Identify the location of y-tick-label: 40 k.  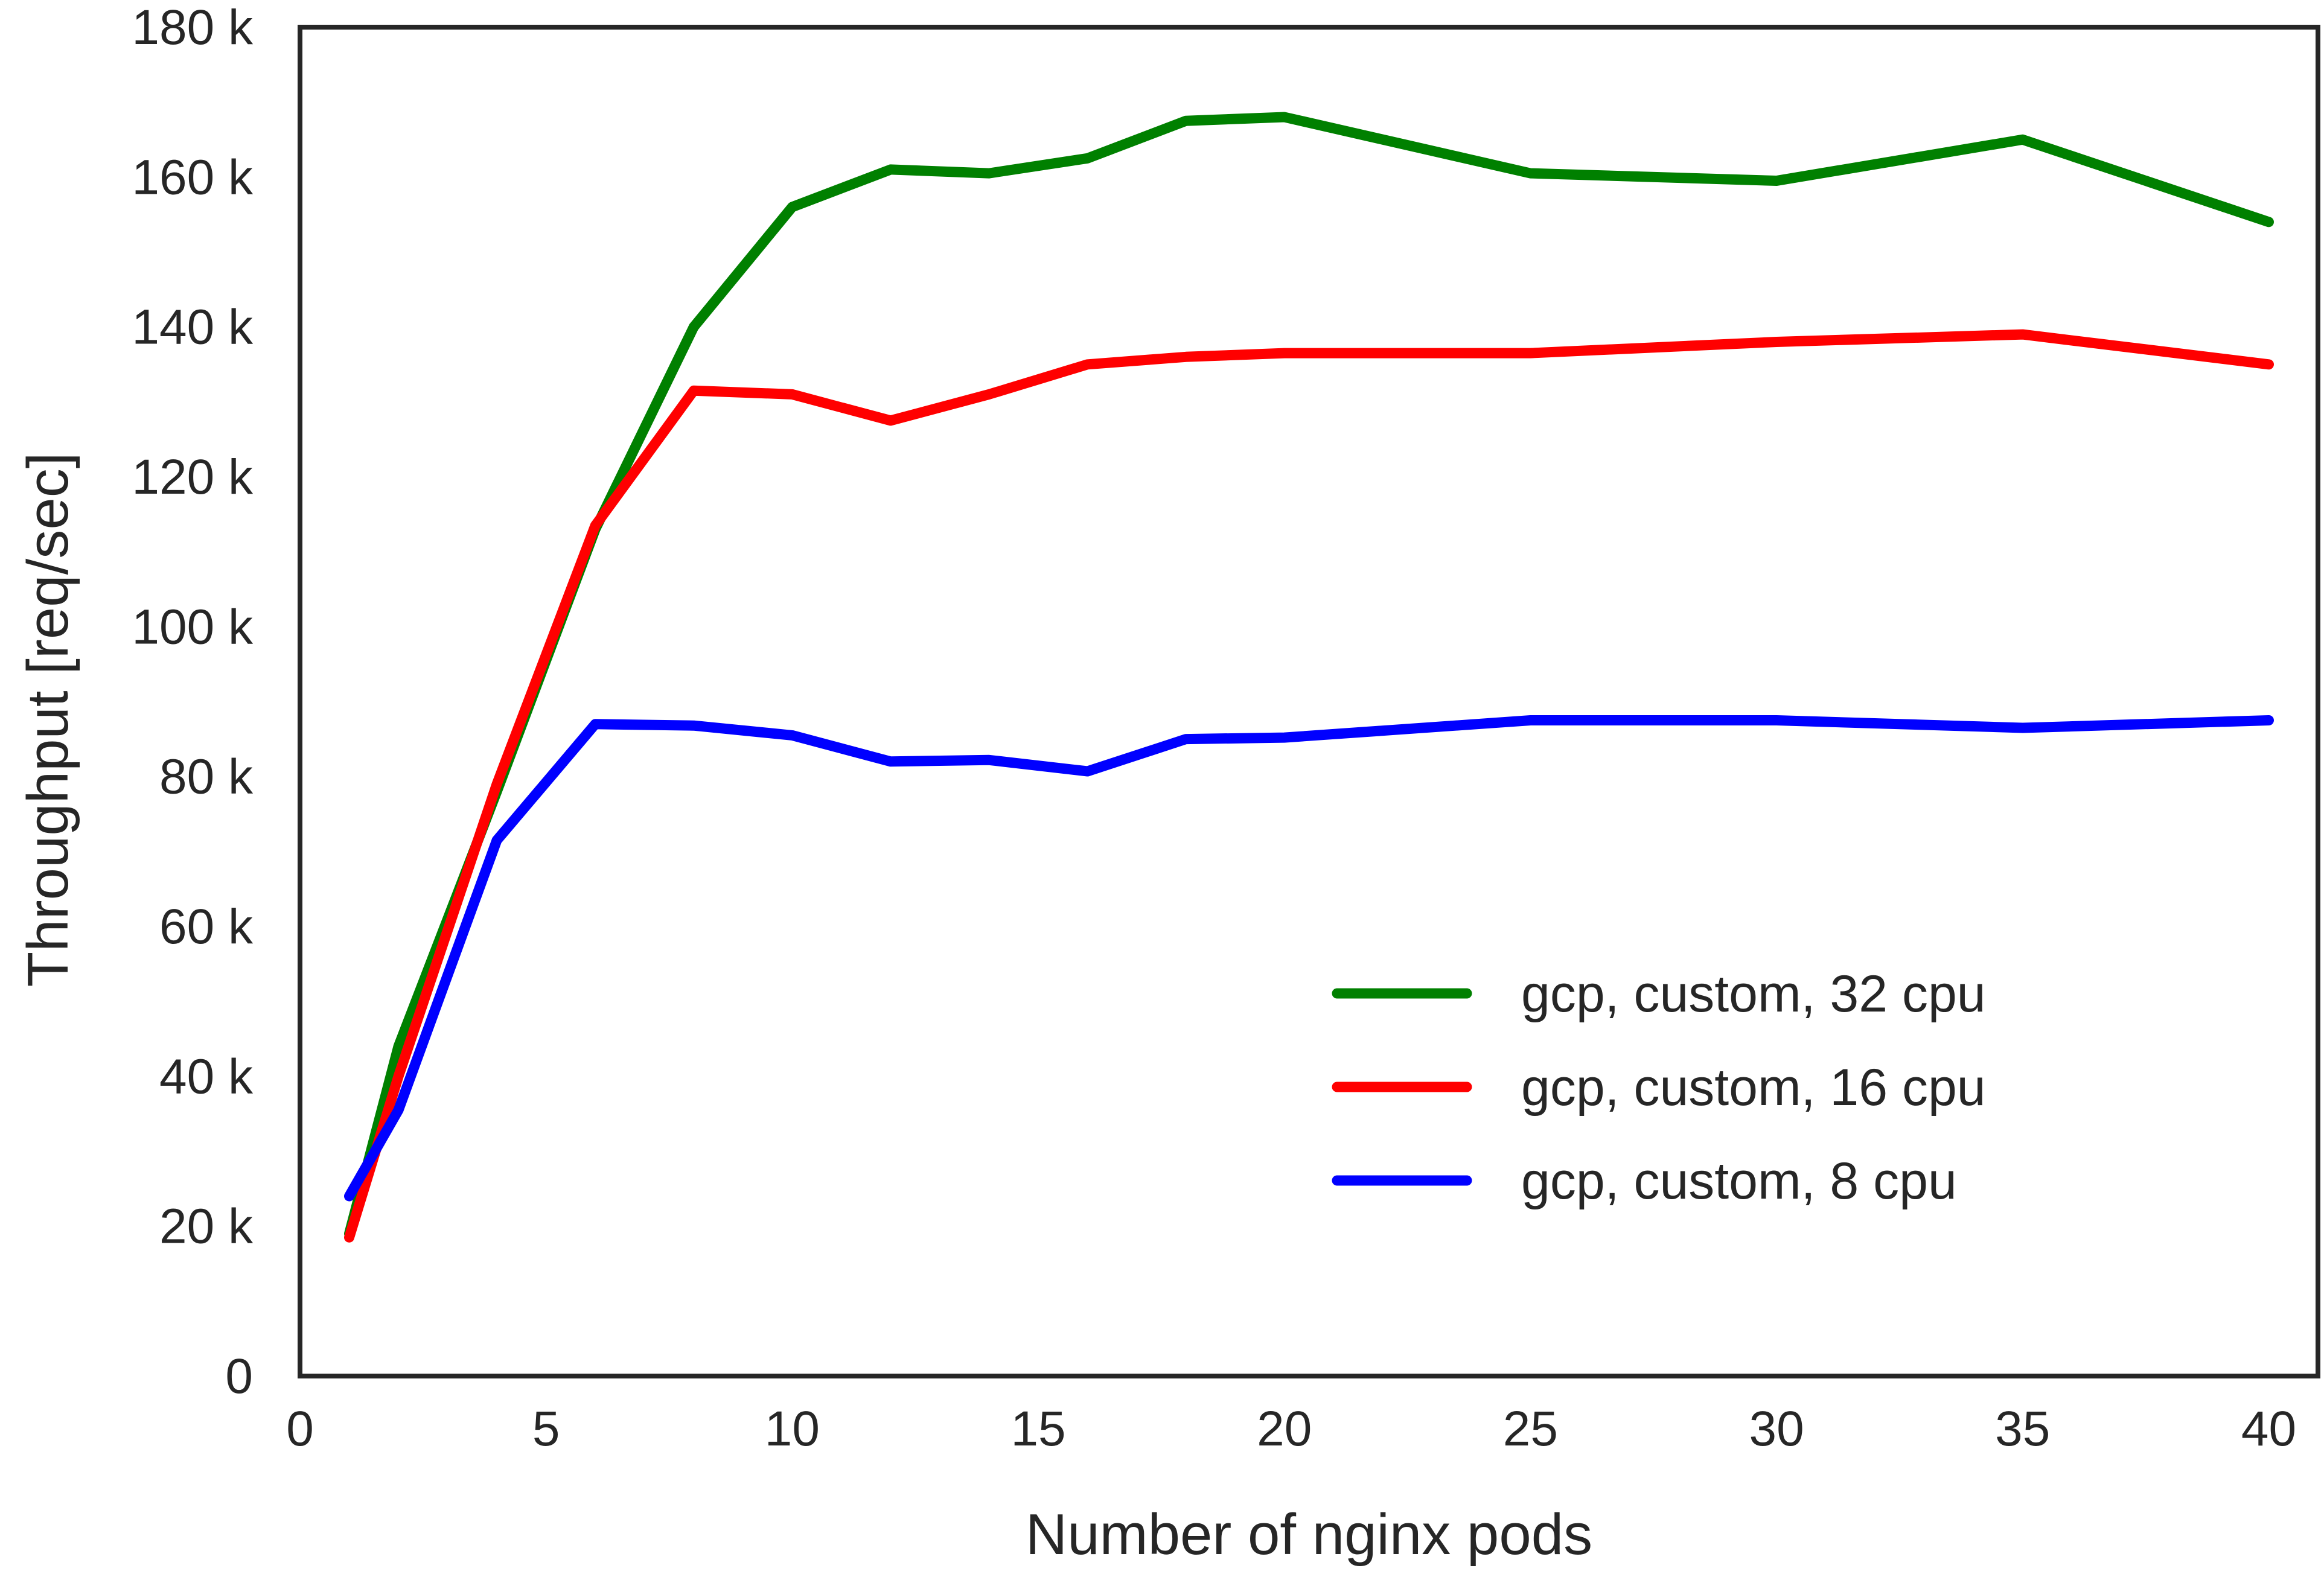
(206, 1076).